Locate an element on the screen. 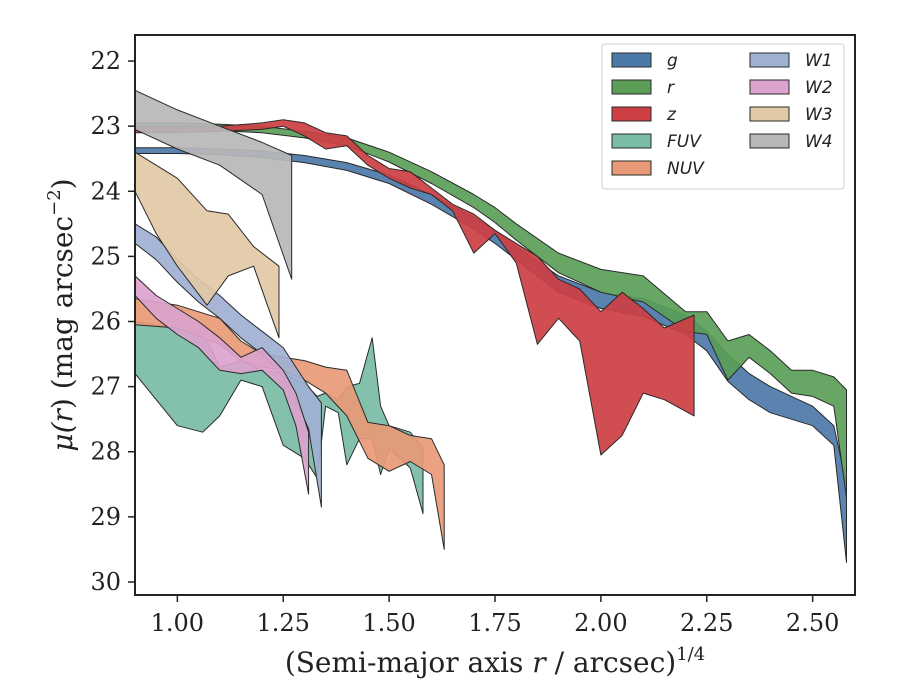 Image resolution: width=900 pixels, height=700 pixels. y-tick-label: 29 is located at coordinates (105, 517).